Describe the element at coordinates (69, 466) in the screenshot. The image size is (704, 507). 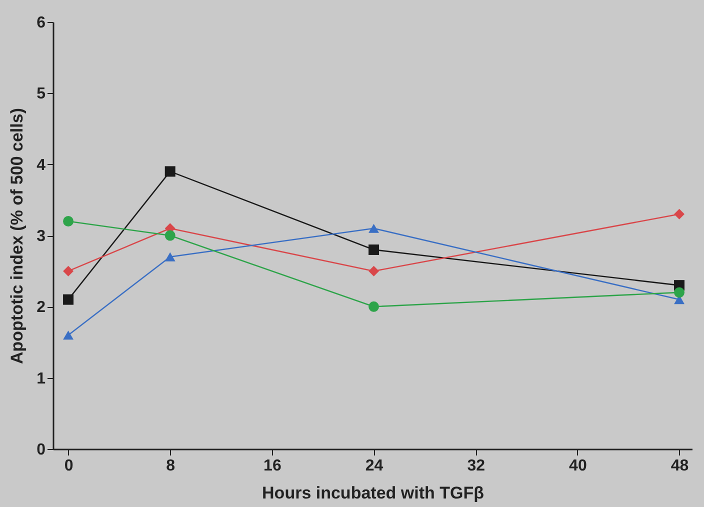
I see `x-tick-label: 0` at that location.